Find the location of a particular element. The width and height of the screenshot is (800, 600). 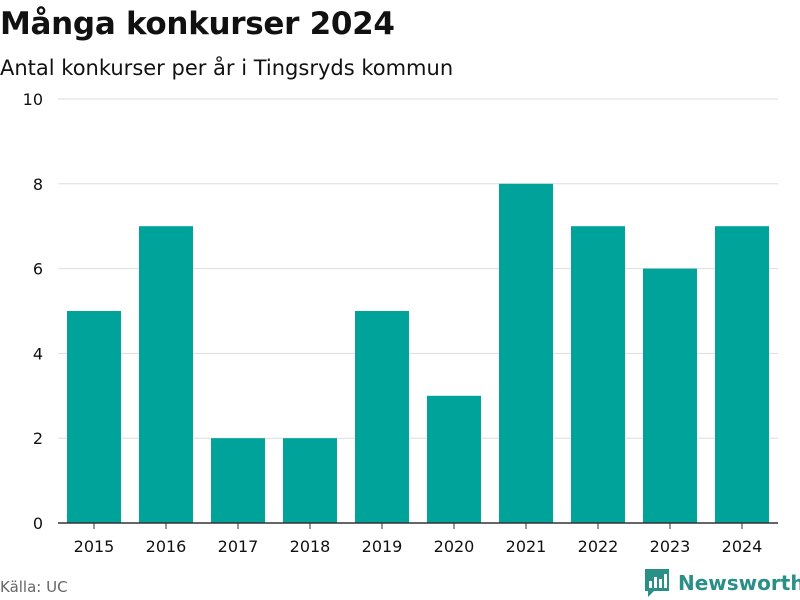

x-tick-label: 2020 is located at coordinates (454, 546).